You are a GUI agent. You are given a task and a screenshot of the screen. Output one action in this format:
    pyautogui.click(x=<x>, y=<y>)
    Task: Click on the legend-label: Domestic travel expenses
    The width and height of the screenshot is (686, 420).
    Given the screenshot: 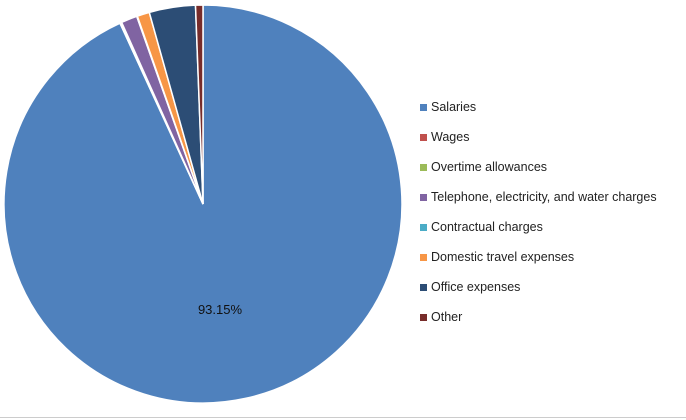 What is the action you would take?
    pyautogui.click(x=503, y=257)
    